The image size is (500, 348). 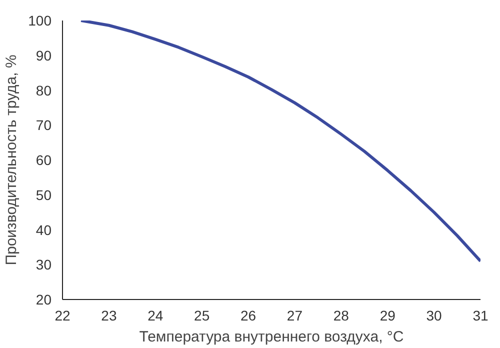 I want to click on y-tick-label: 90, so click(x=44, y=55).